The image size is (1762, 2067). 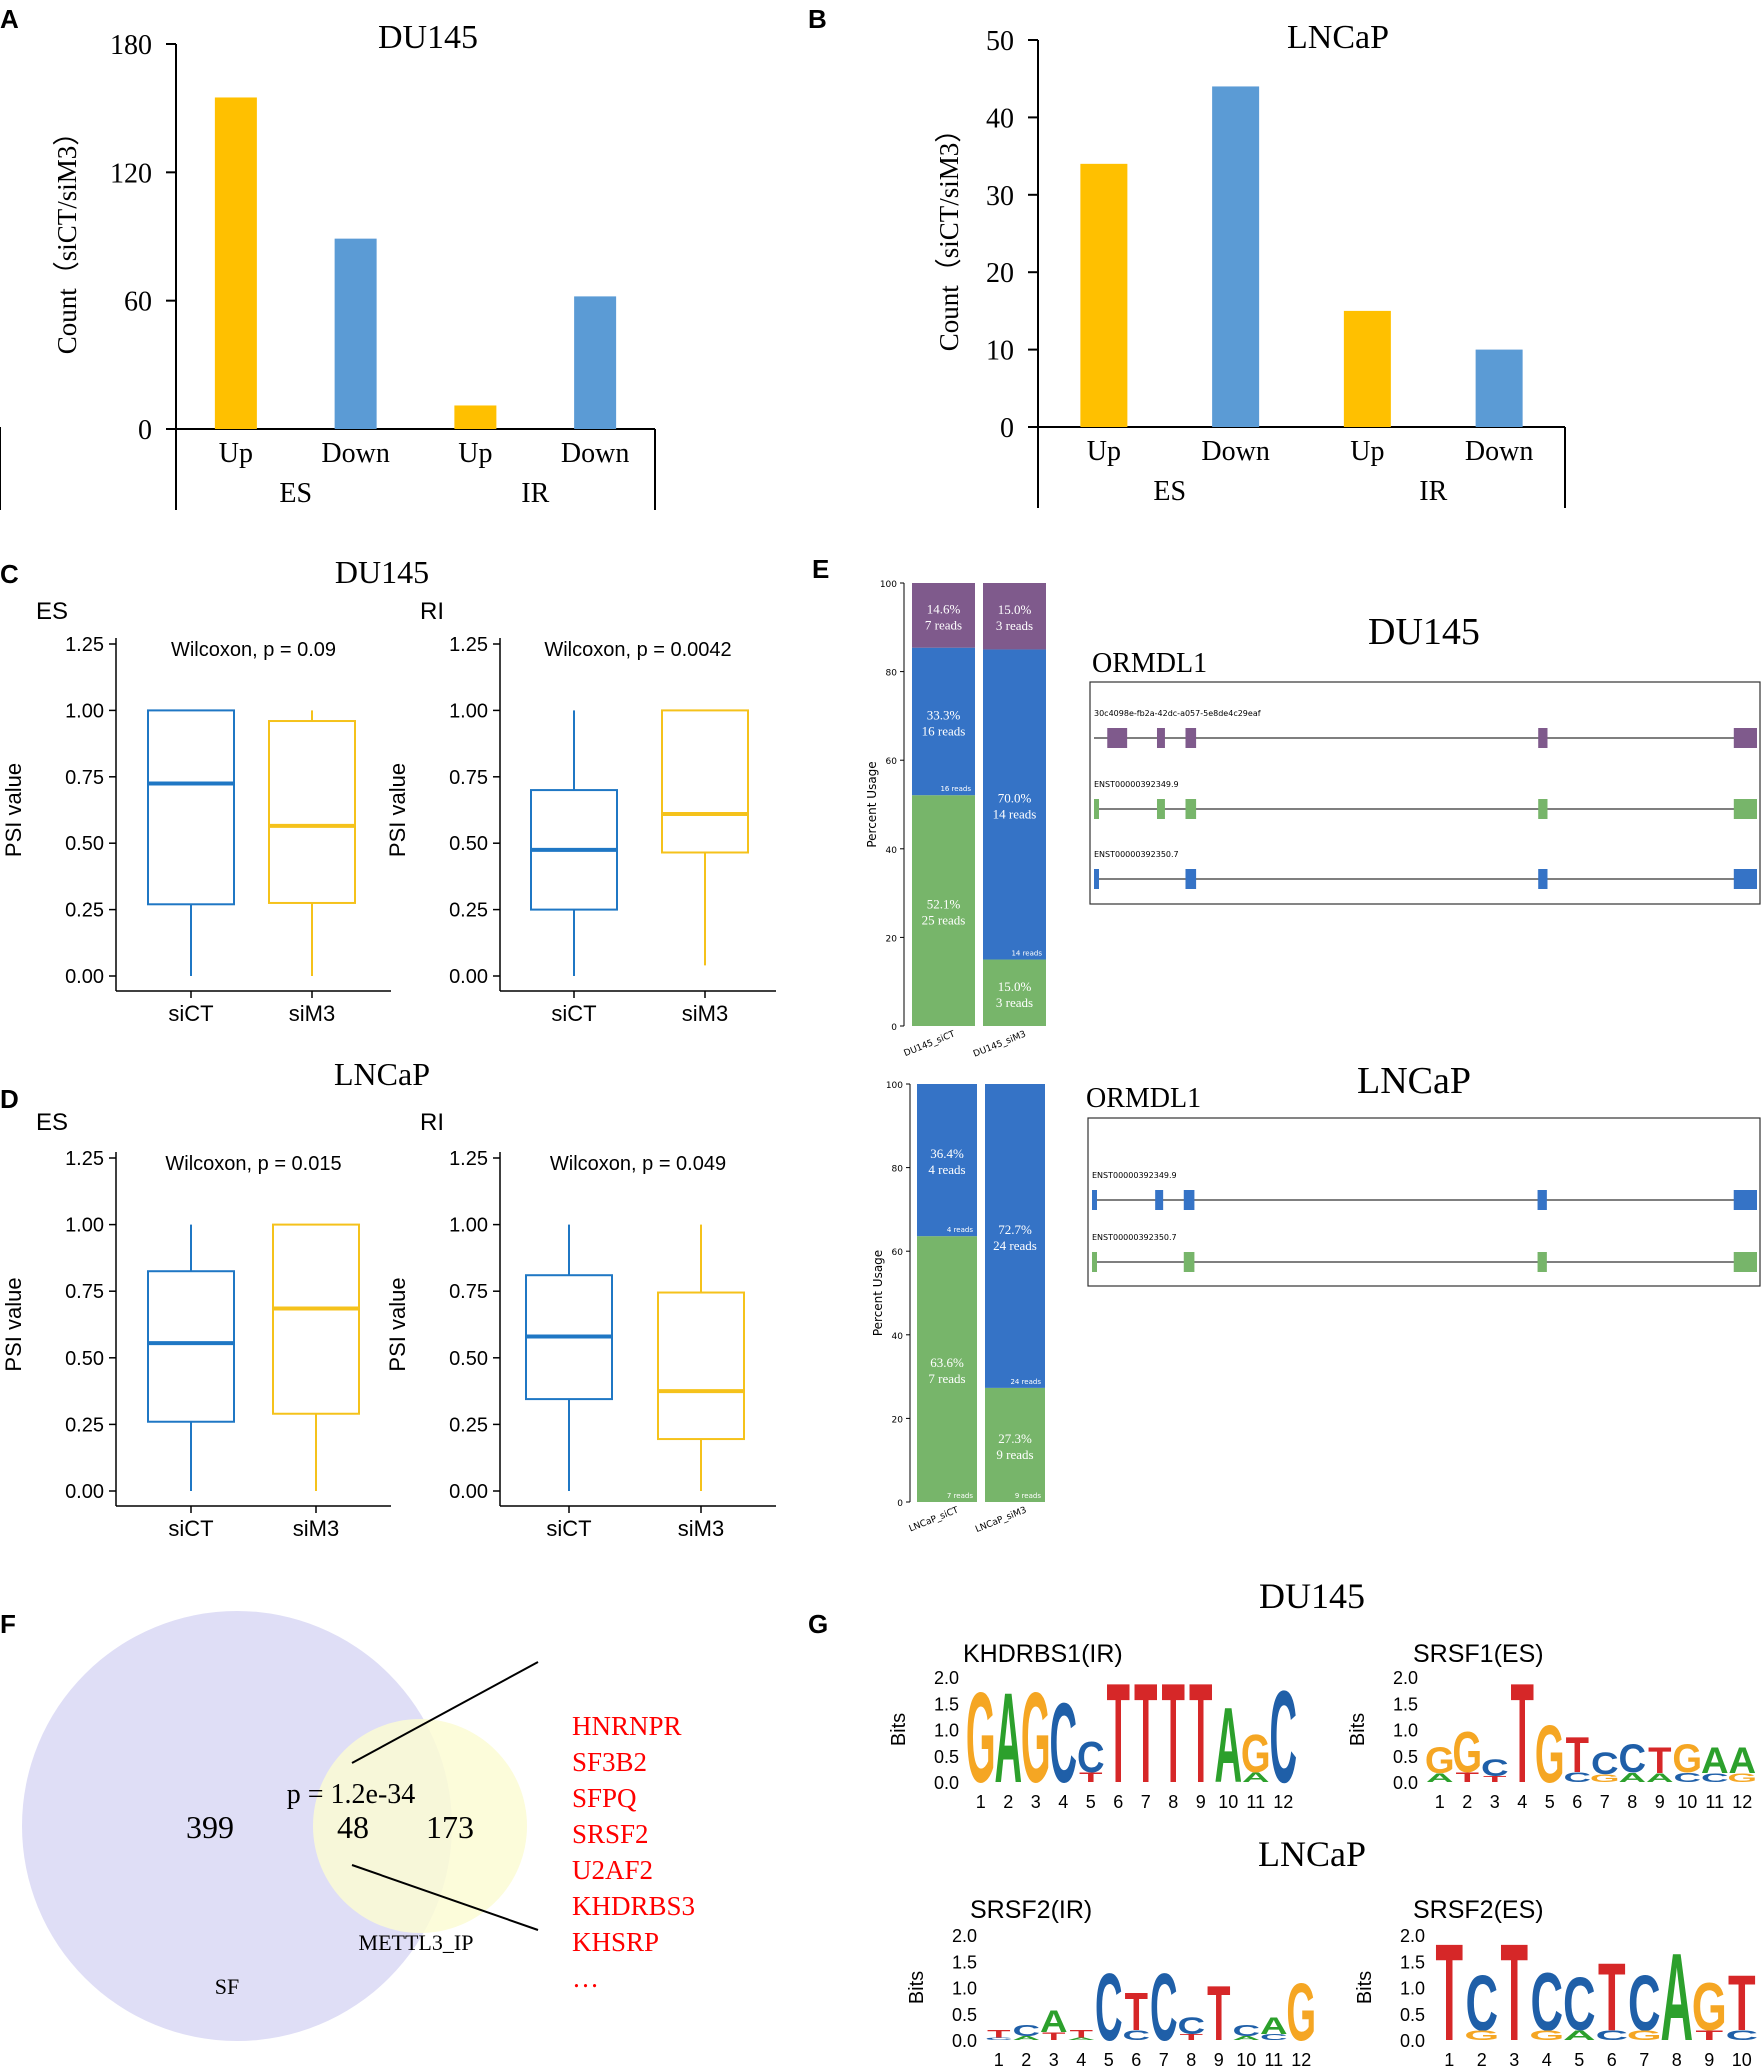 What do you see at coordinates (899, 1729) in the screenshot?
I see `y-axis-label: Bits` at bounding box center [899, 1729].